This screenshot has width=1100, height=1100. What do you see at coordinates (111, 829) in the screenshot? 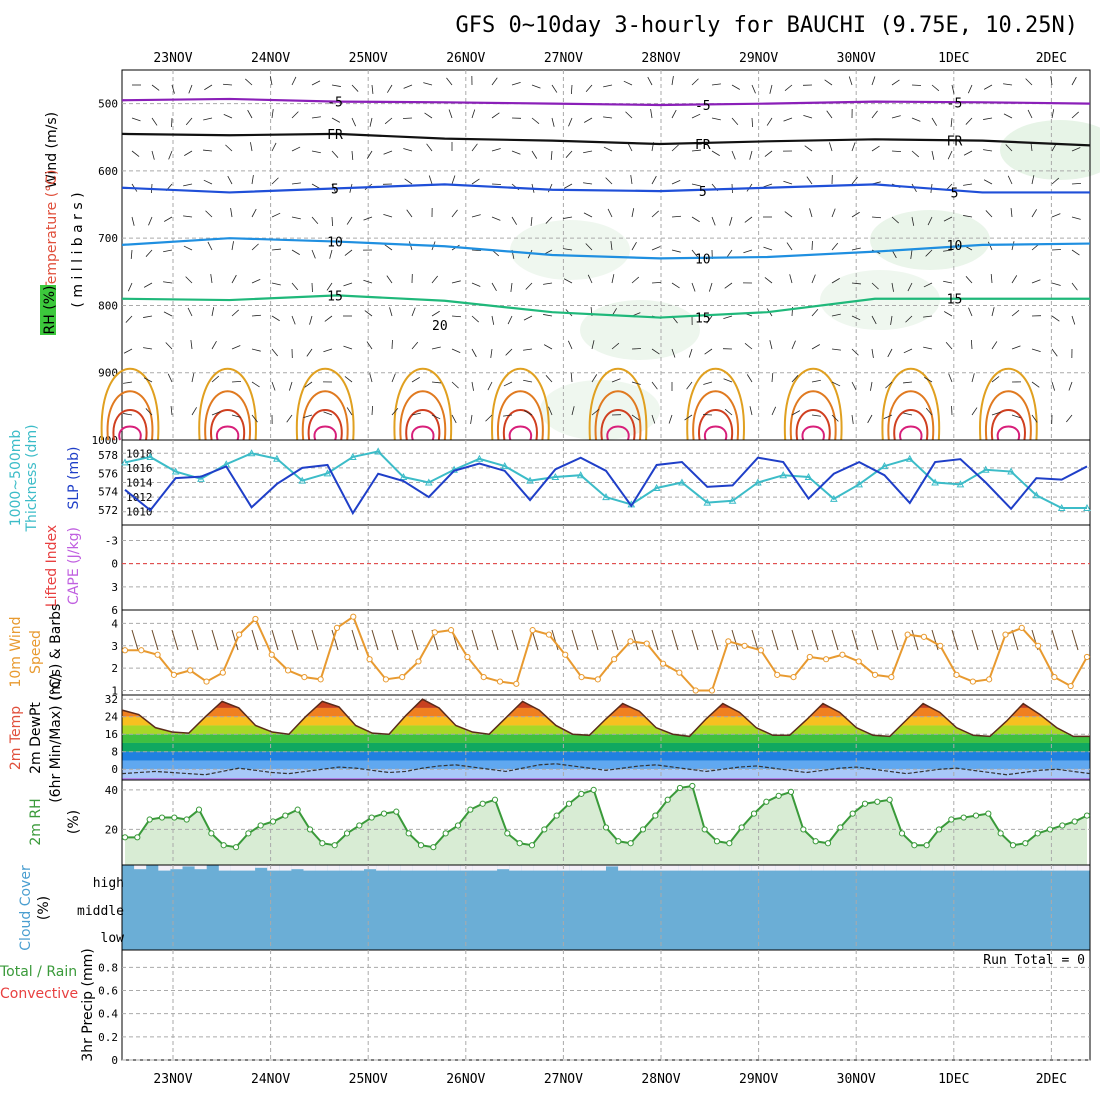
I see `y-tick-label: 20` at bounding box center [111, 829].